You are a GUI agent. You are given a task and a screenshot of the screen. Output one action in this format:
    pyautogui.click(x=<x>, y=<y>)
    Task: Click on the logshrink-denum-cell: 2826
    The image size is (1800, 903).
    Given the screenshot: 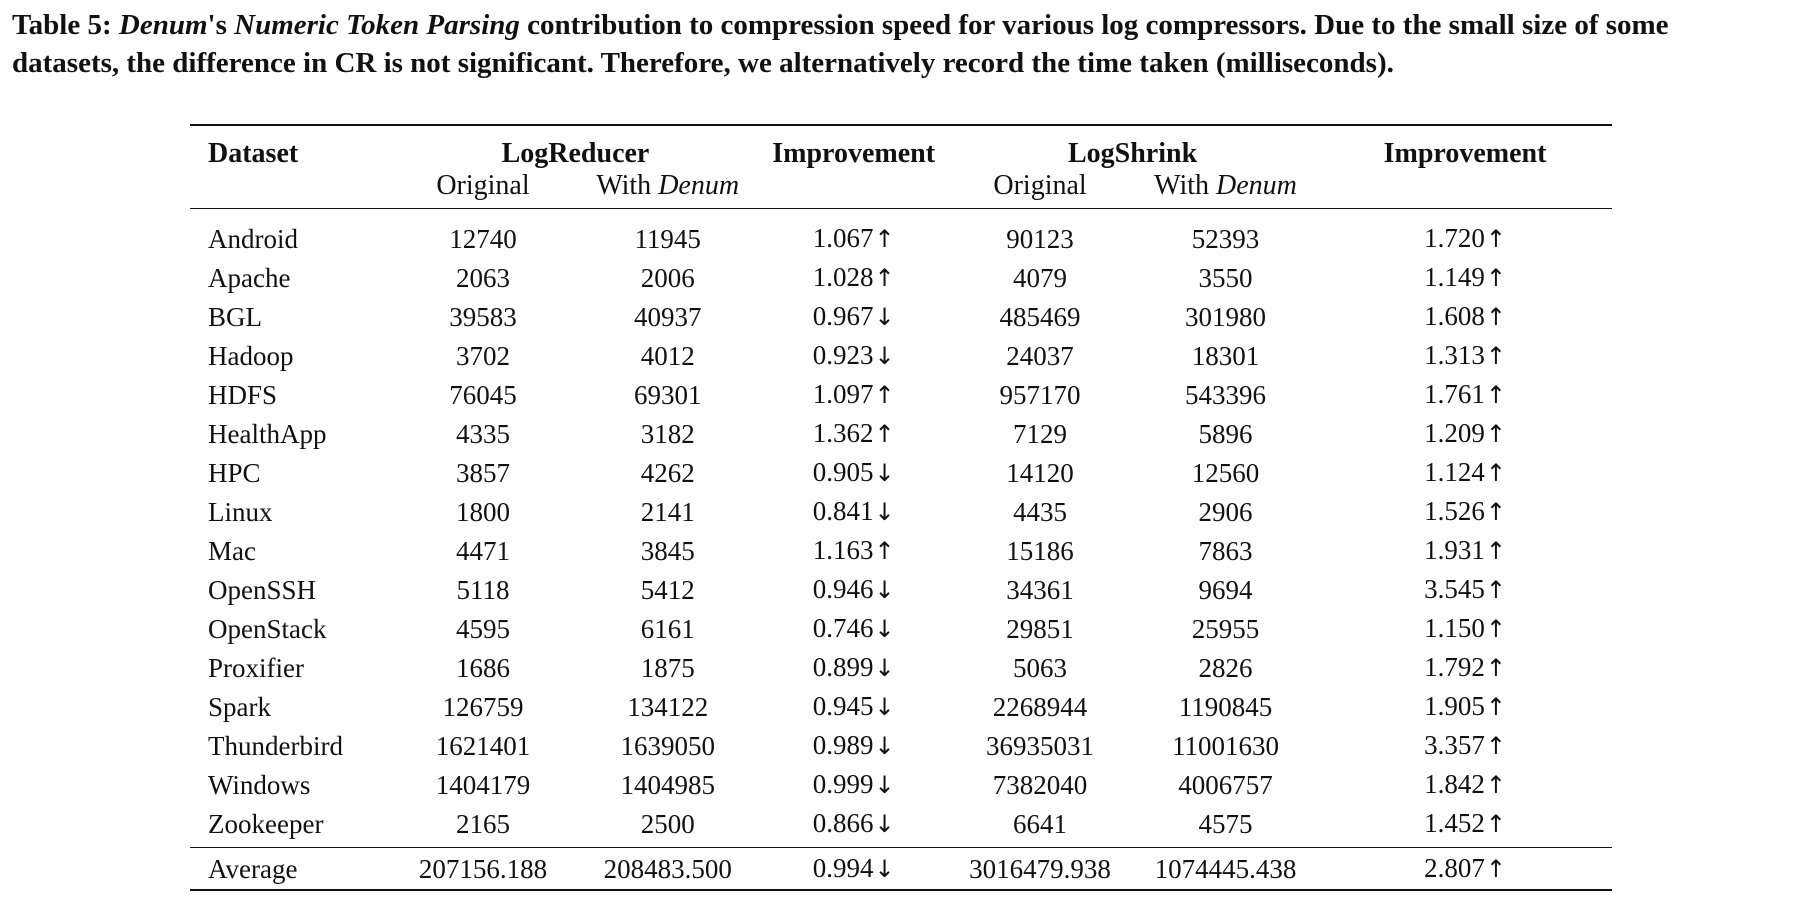 What is the action you would take?
    pyautogui.click(x=1225, y=667)
    